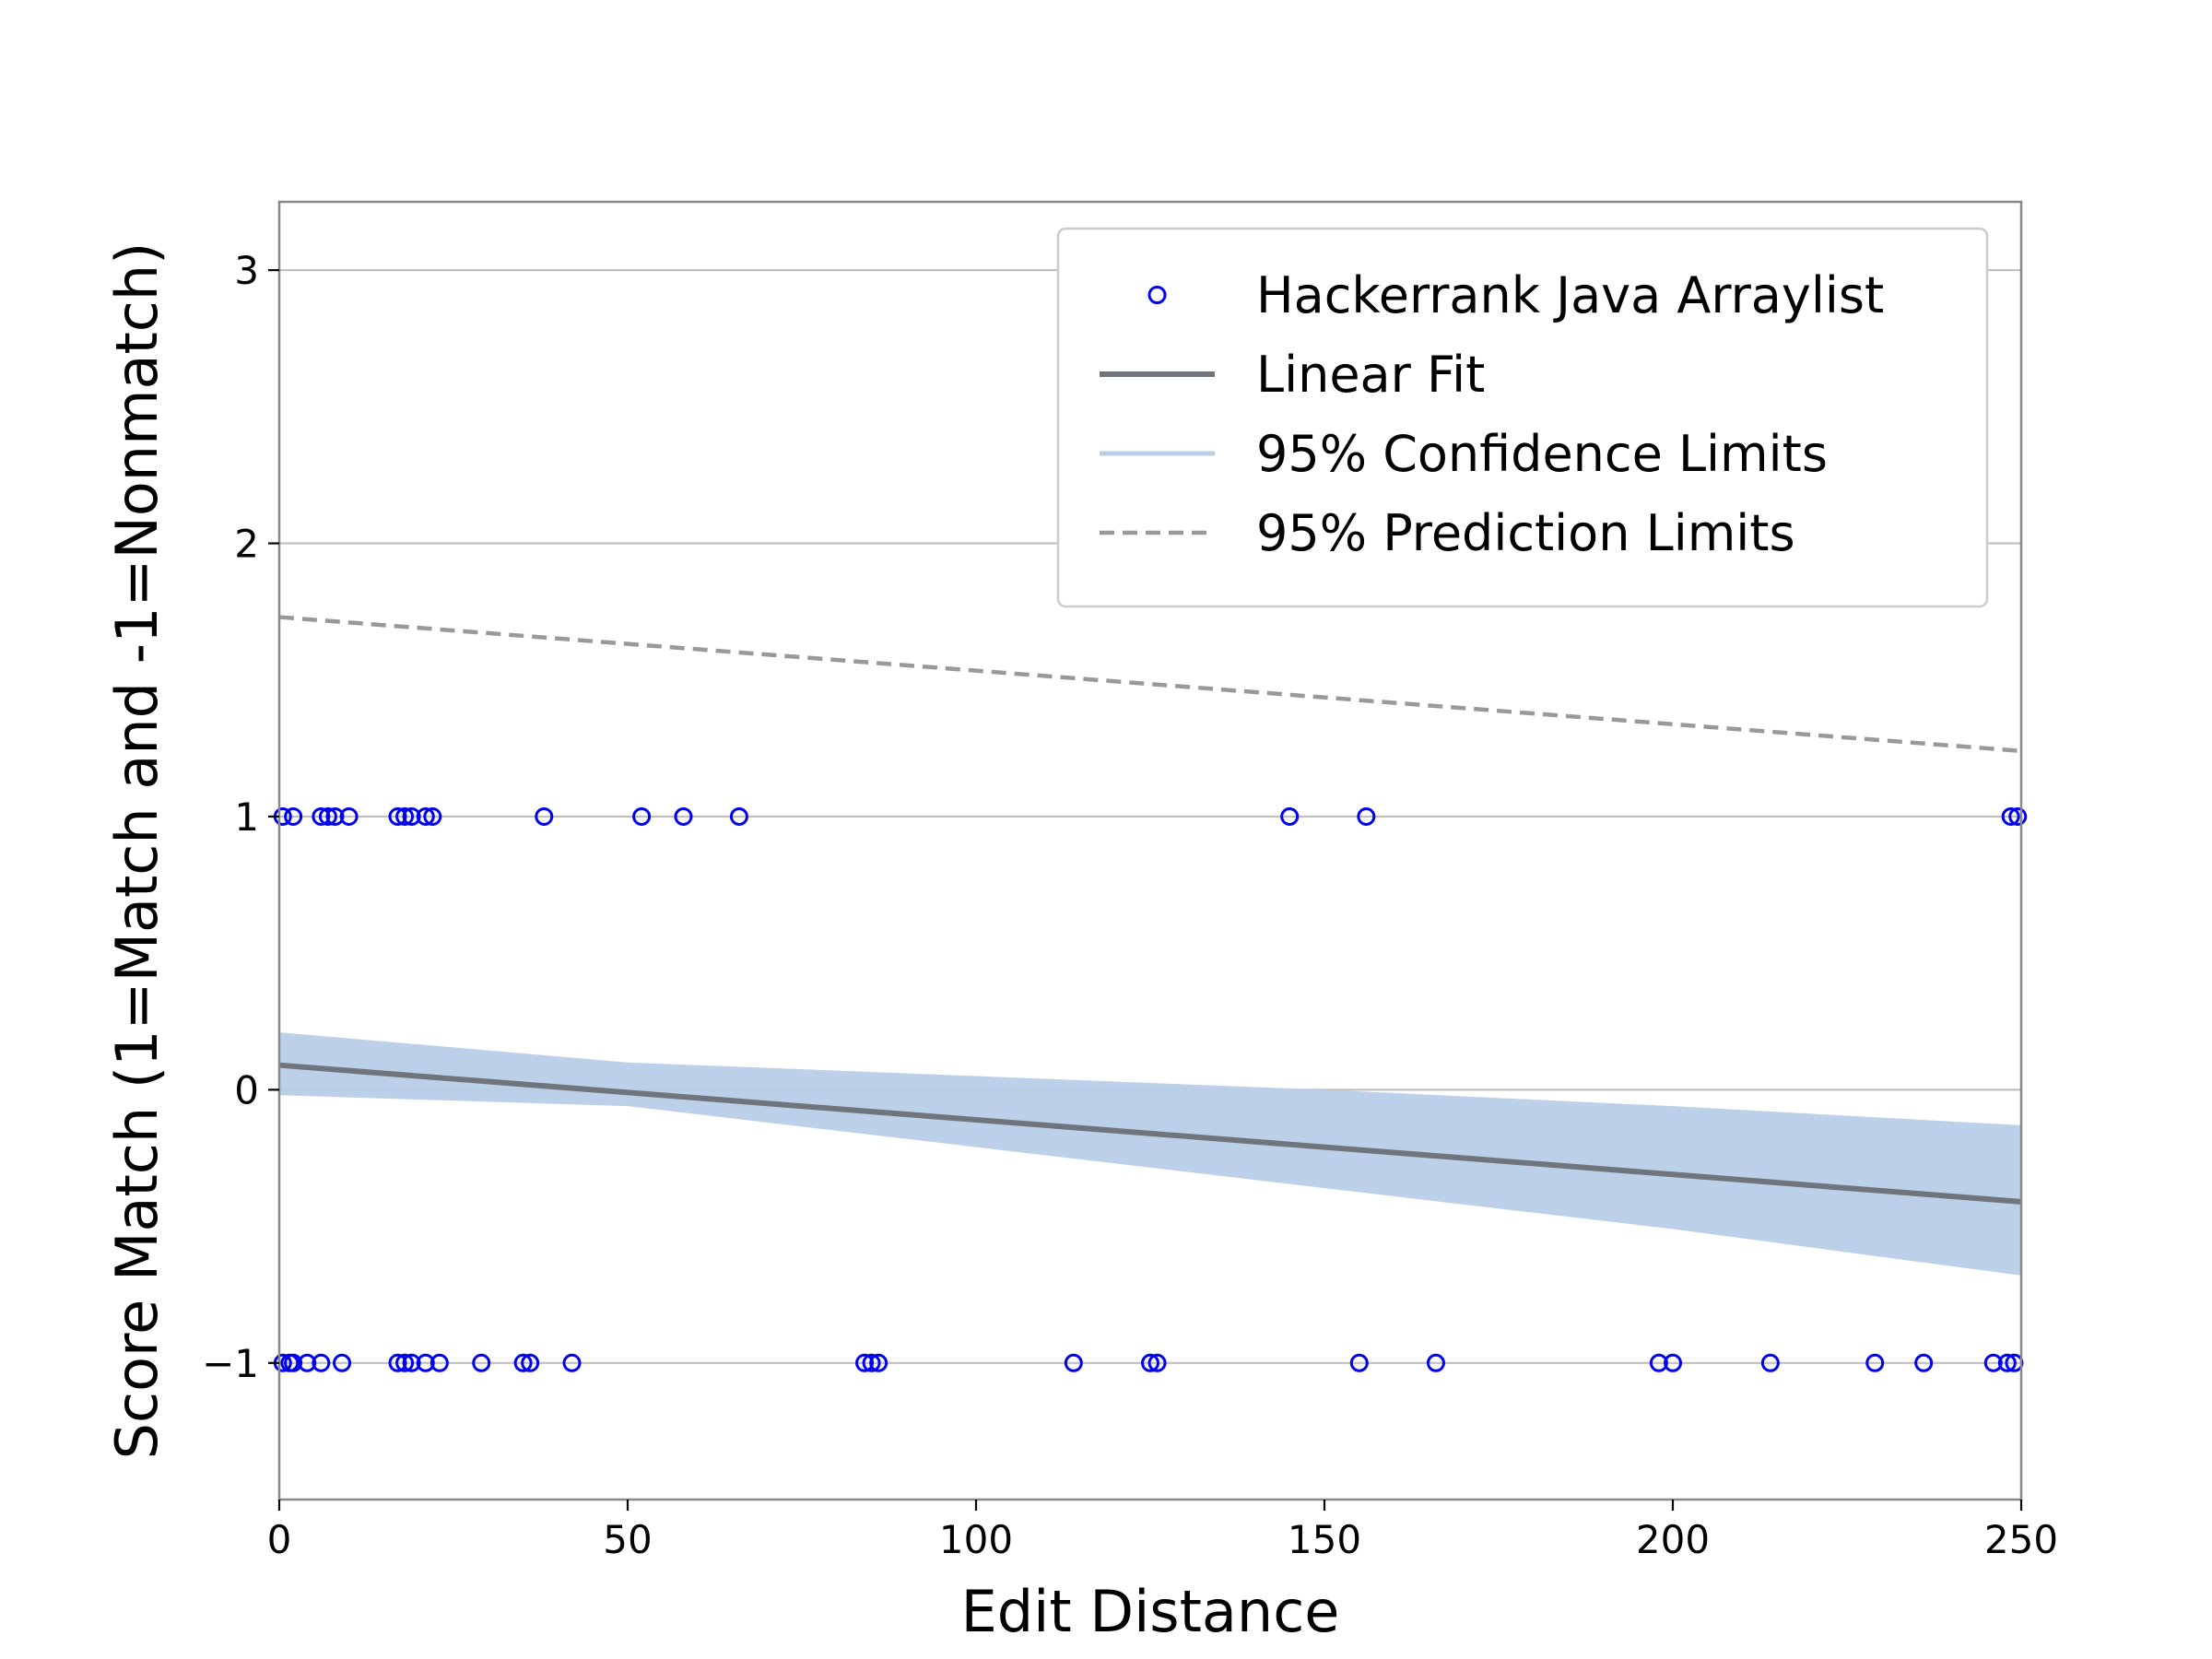  What do you see at coordinates (1570, 295) in the screenshot?
I see `legend-label-scatter: Hackerrank Java Arraylist` at bounding box center [1570, 295].